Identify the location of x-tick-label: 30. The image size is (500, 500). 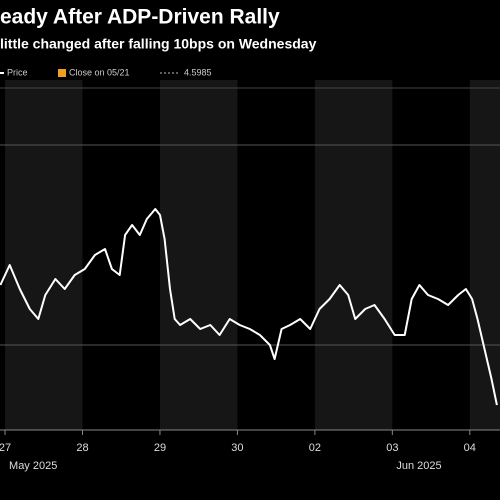
(237, 448).